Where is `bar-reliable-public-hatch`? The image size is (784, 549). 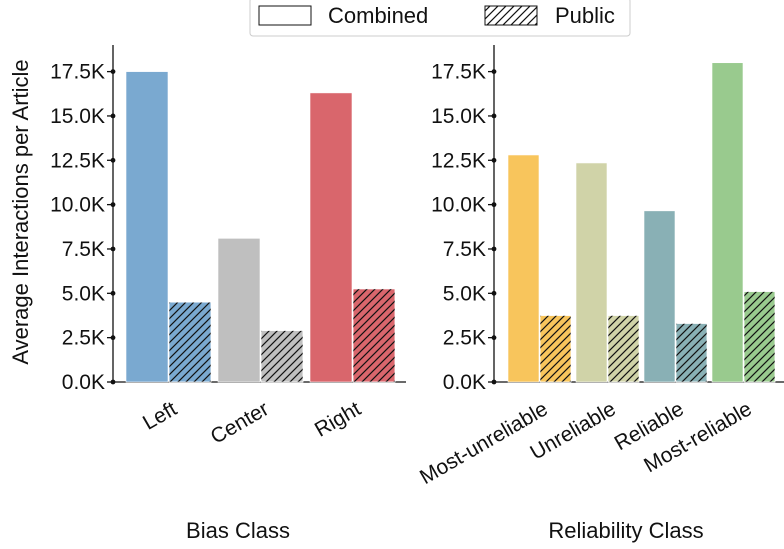
bar-reliable-public-hatch is located at coordinates (691, 353).